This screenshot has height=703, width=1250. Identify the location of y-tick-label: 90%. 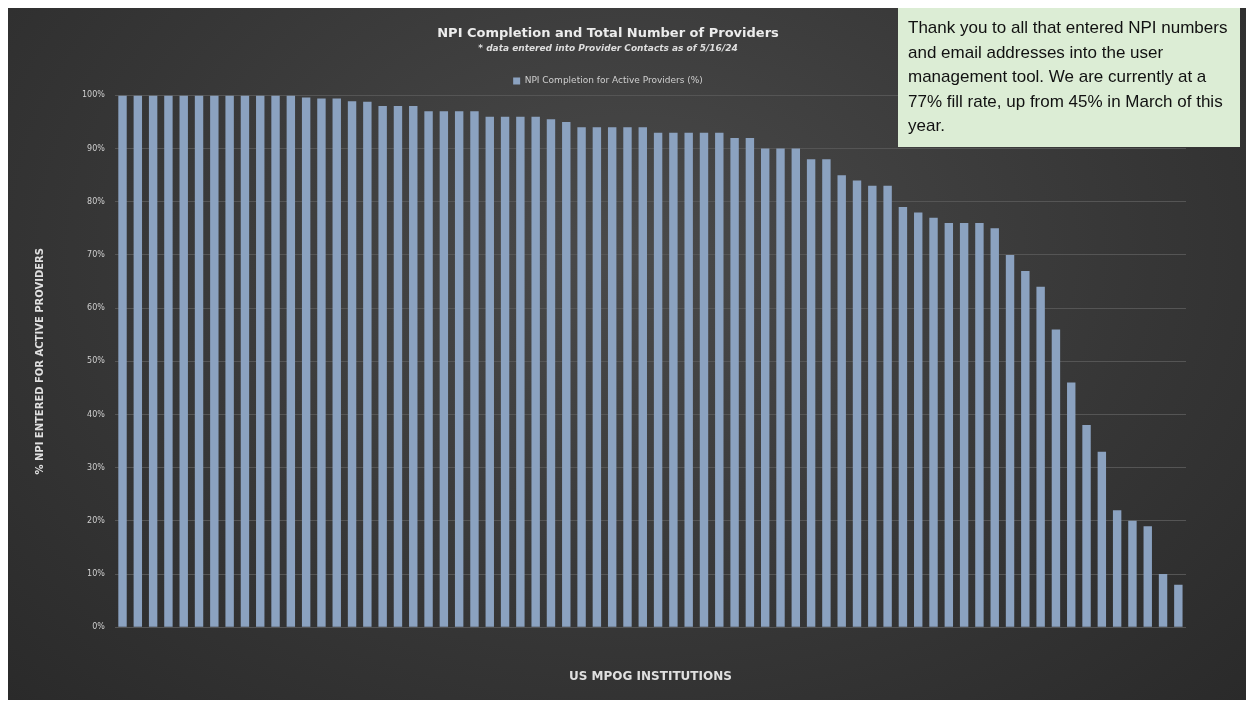
(96, 148).